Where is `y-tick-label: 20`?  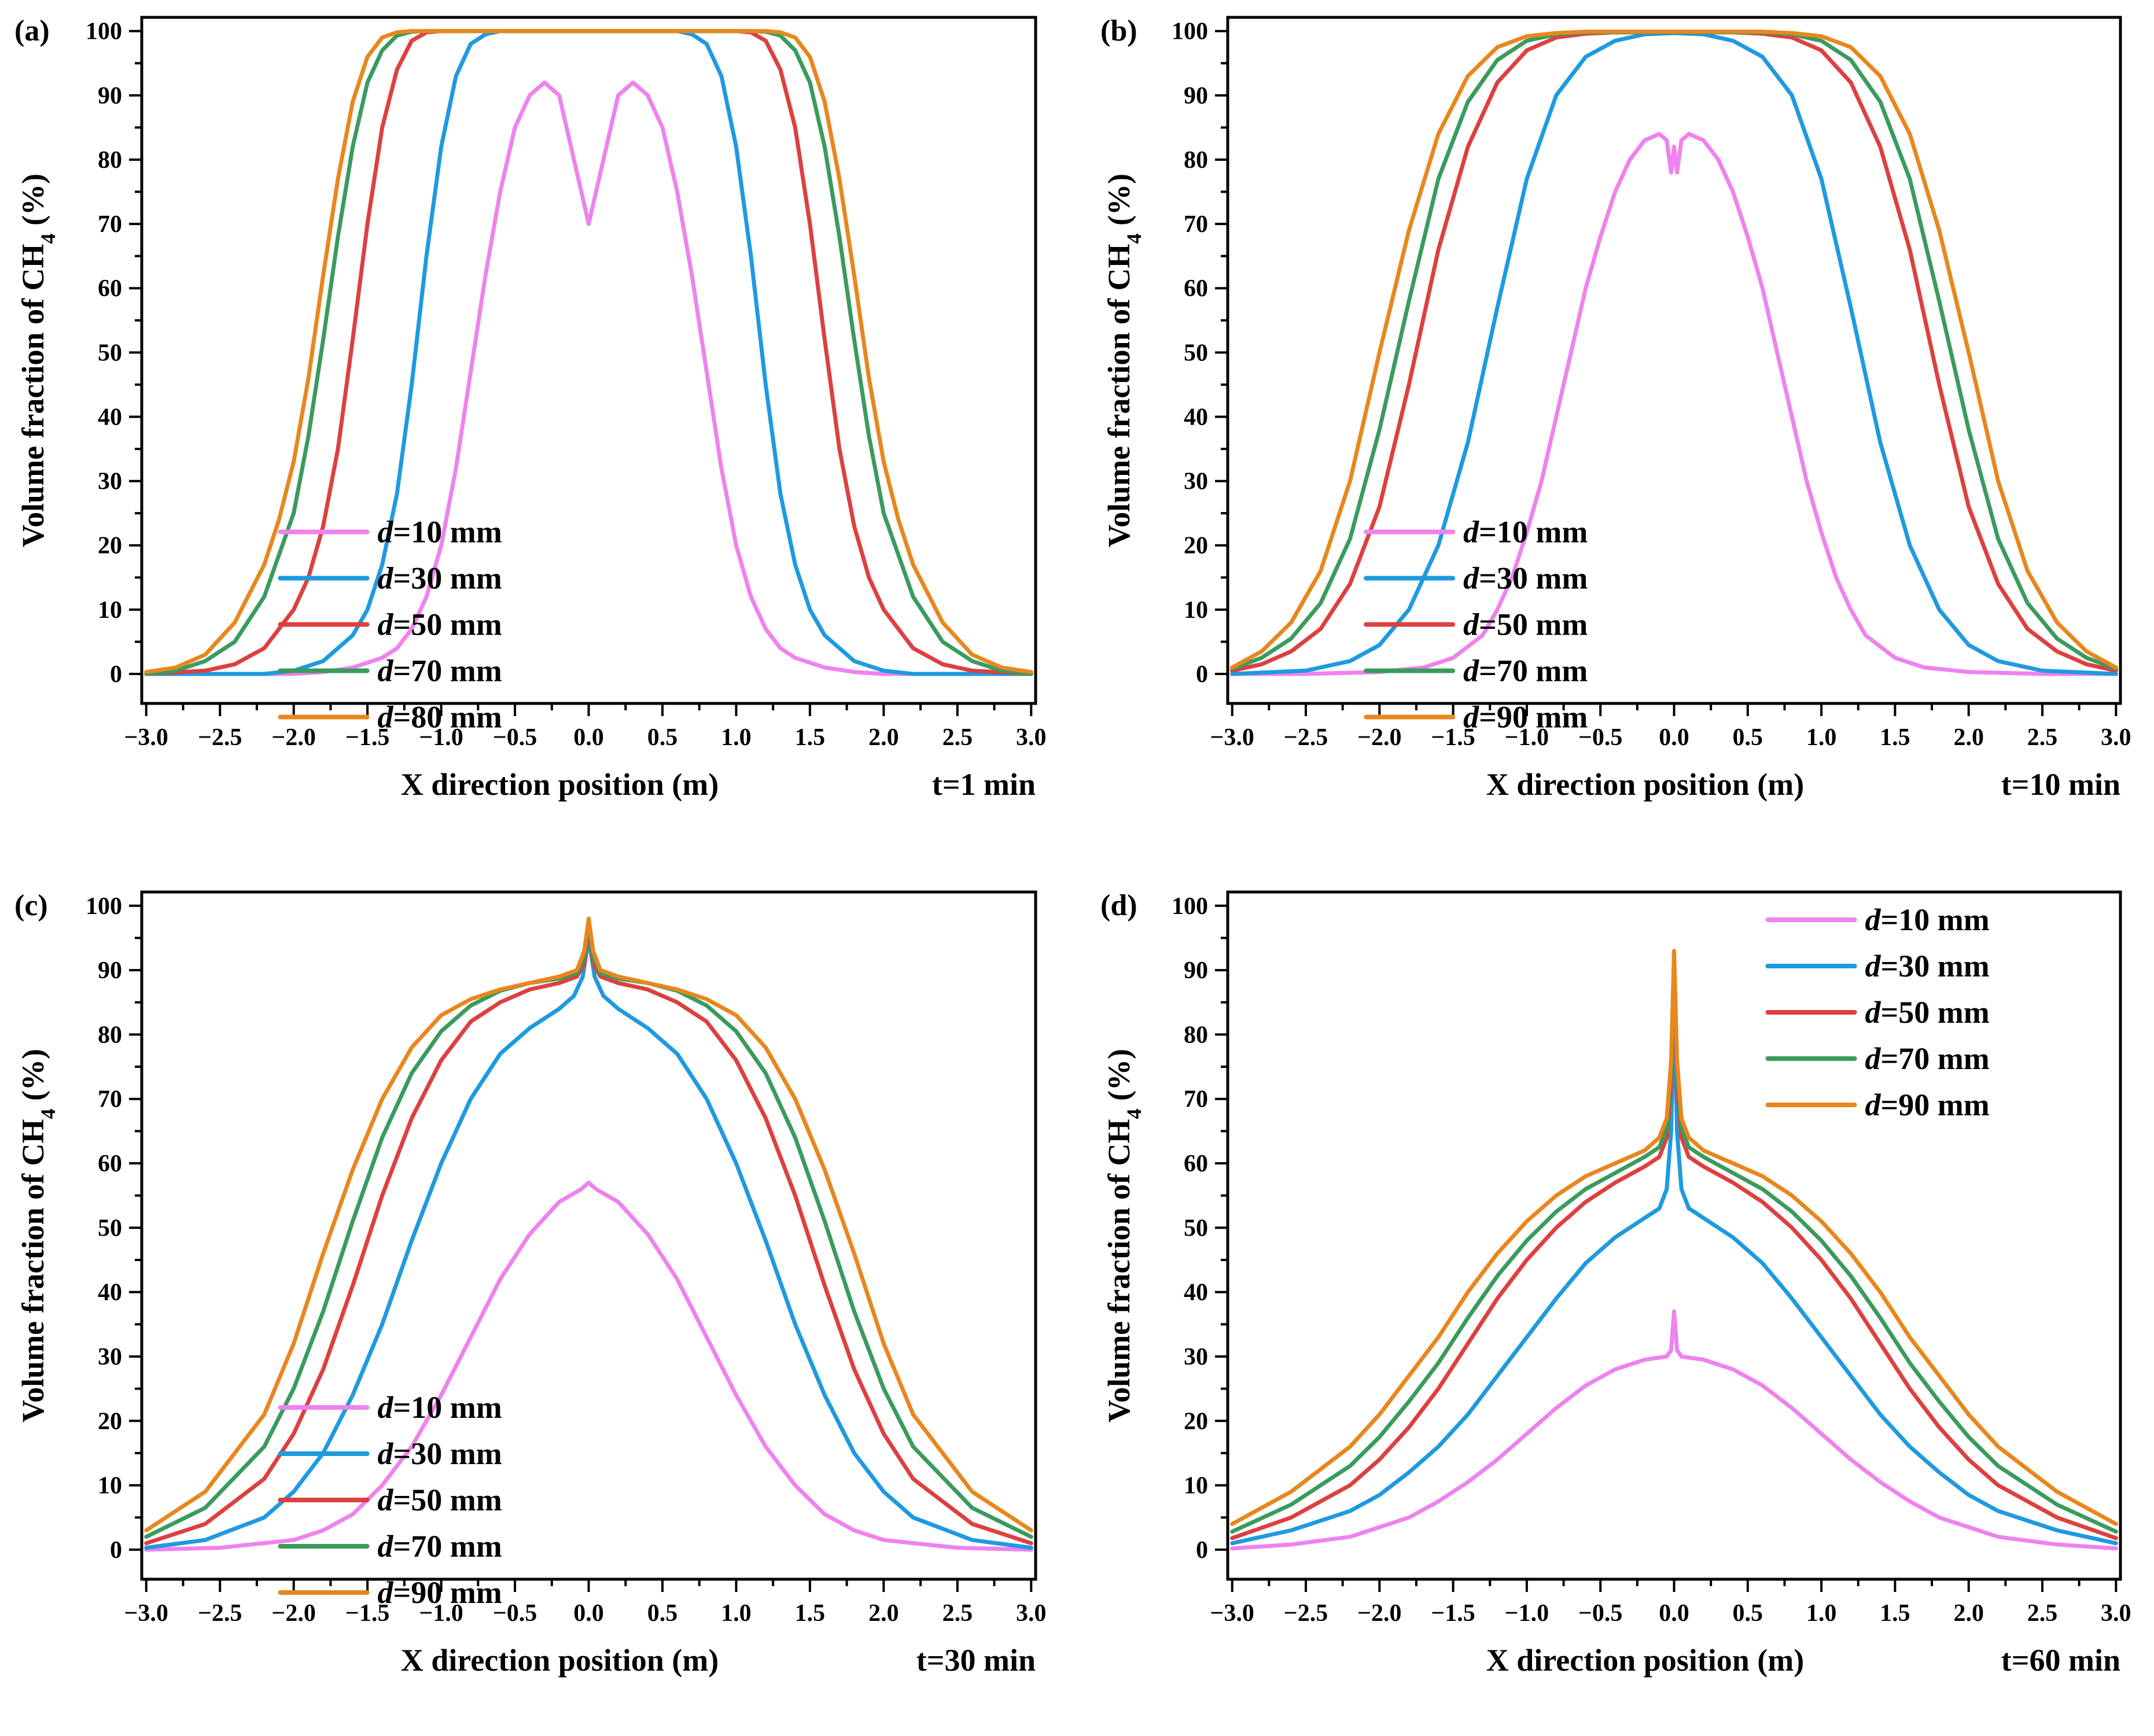
y-tick-label: 20 is located at coordinates (1196, 546).